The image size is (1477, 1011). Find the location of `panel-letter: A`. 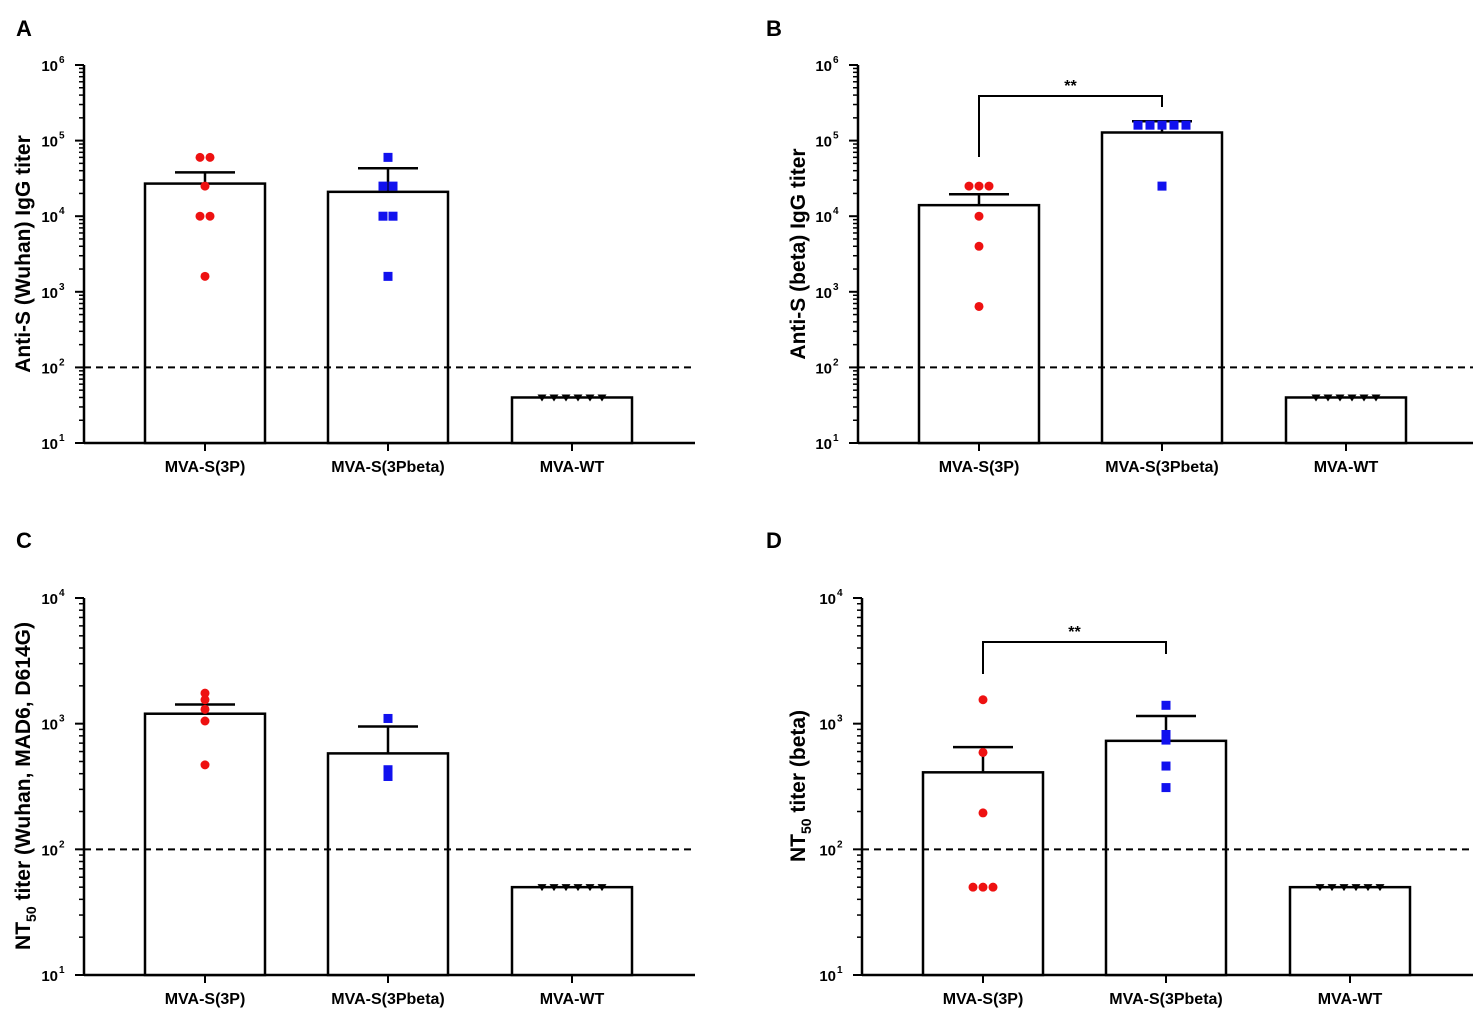

panel-letter: A is located at coordinates (24, 28).